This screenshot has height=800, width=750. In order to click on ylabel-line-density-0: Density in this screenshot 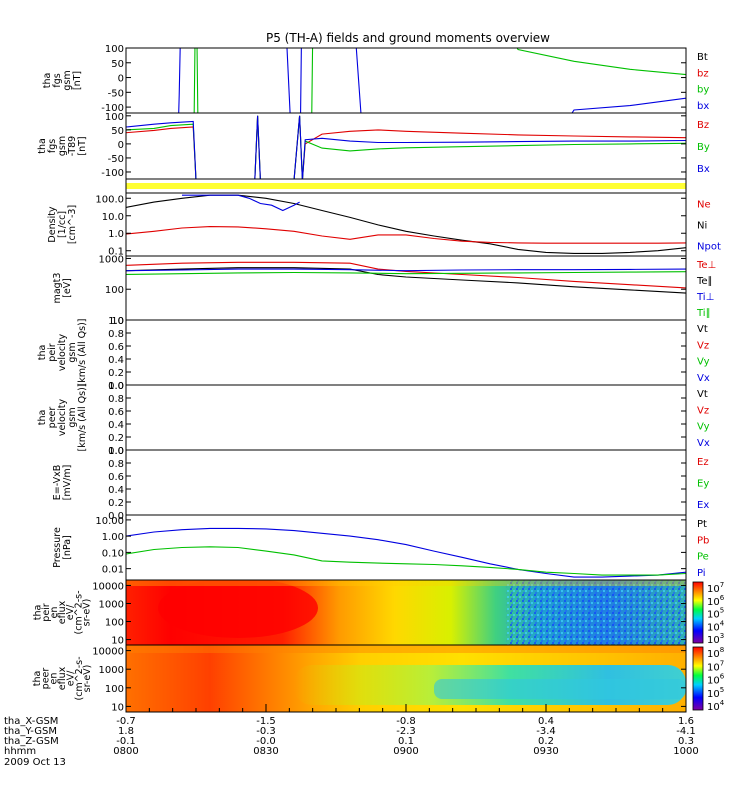, I will do `click(52, 224)`.